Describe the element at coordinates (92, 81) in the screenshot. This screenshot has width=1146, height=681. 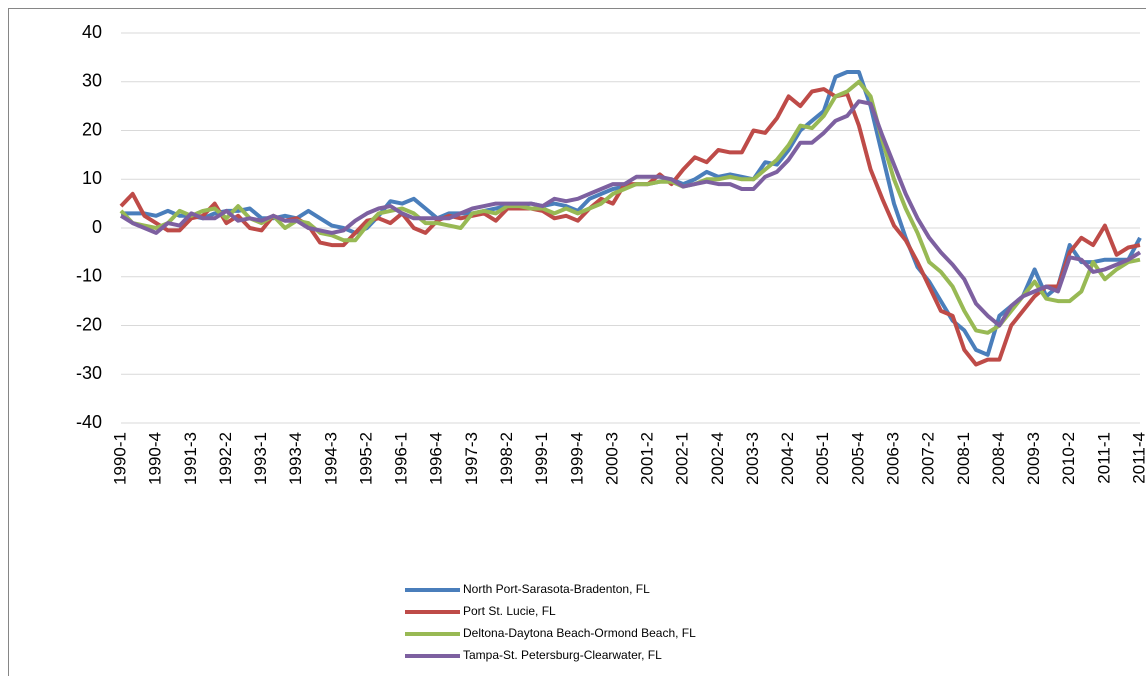
I see `y-tick-label: 30` at that location.